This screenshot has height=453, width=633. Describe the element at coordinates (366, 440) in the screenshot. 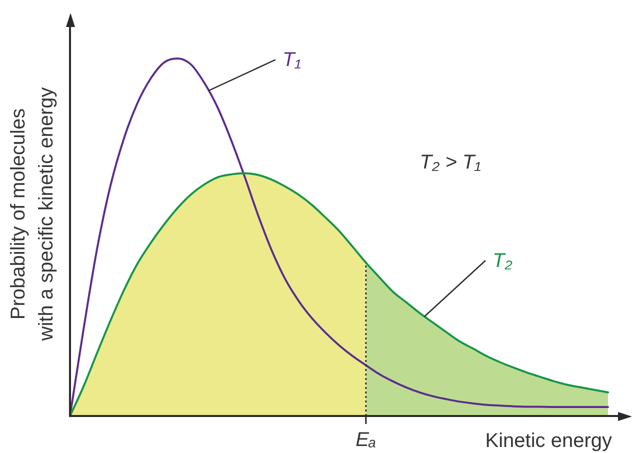

I see `text: Eₐ` at that location.